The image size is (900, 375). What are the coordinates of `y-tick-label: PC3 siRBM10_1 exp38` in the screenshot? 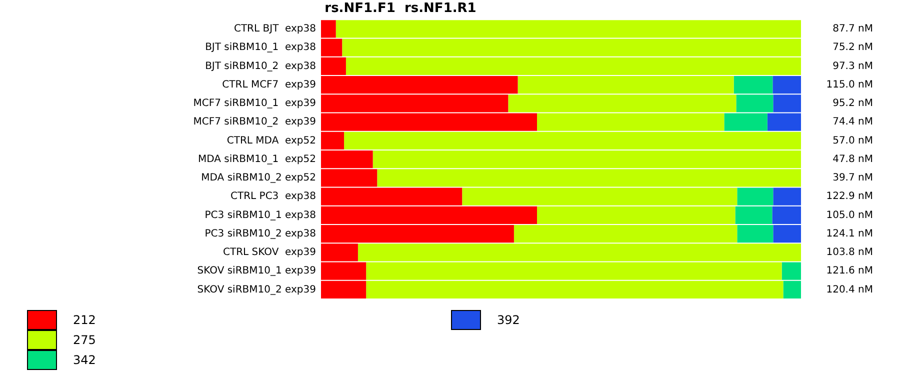 It's located at (260, 215).